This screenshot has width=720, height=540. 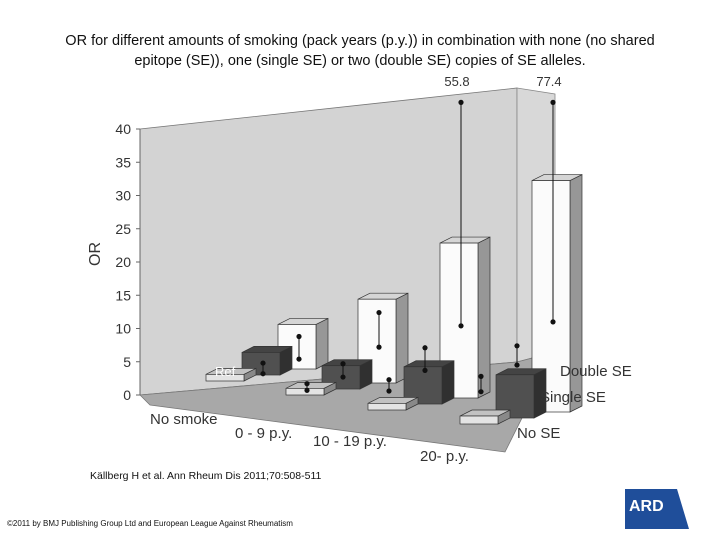 I want to click on y-tick-label: 40, so click(x=123, y=129).